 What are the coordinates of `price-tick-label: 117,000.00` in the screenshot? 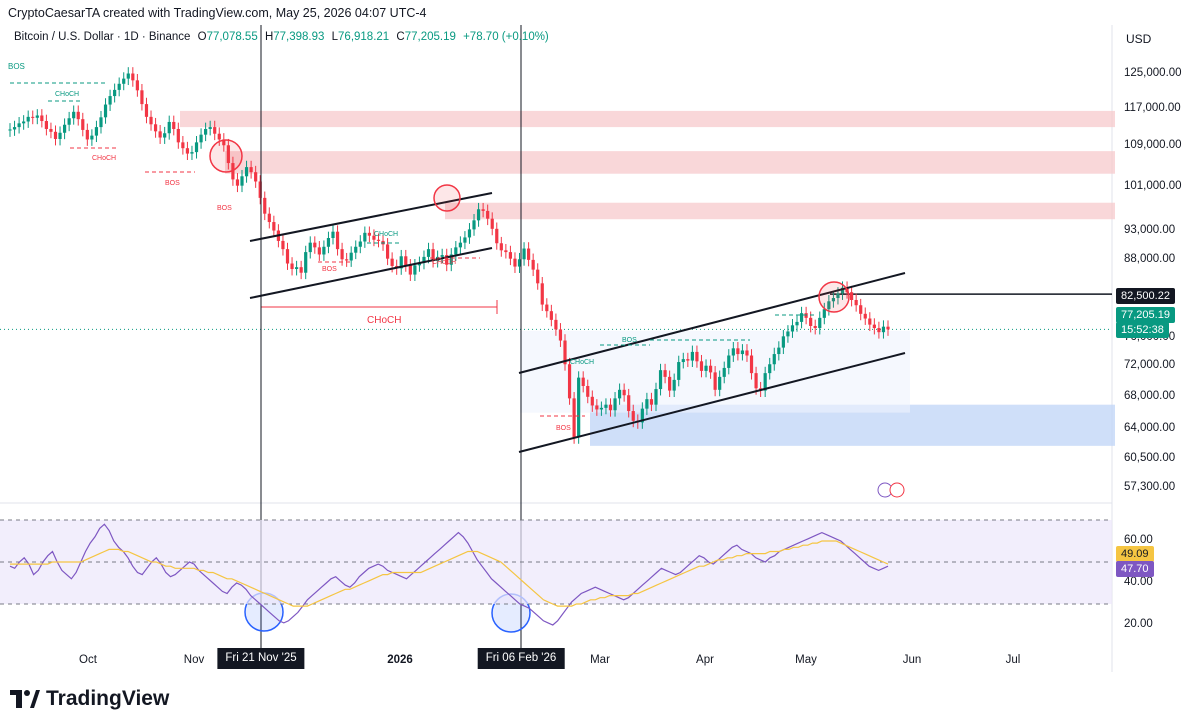 It's located at (1152, 107).